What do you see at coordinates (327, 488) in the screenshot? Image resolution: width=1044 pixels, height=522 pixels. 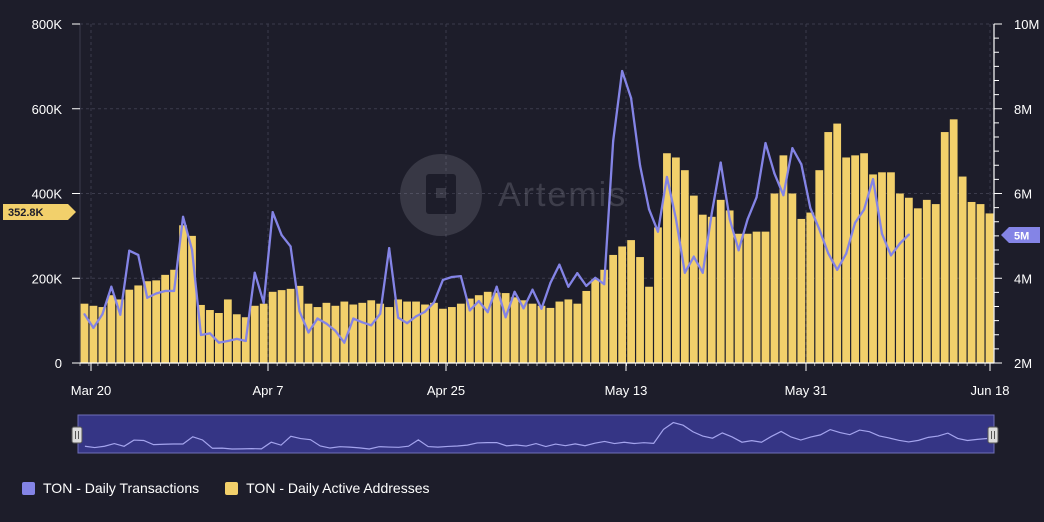 I see `legend-item-daily-active-addresses: TON - Daily Active Addresses` at bounding box center [327, 488].